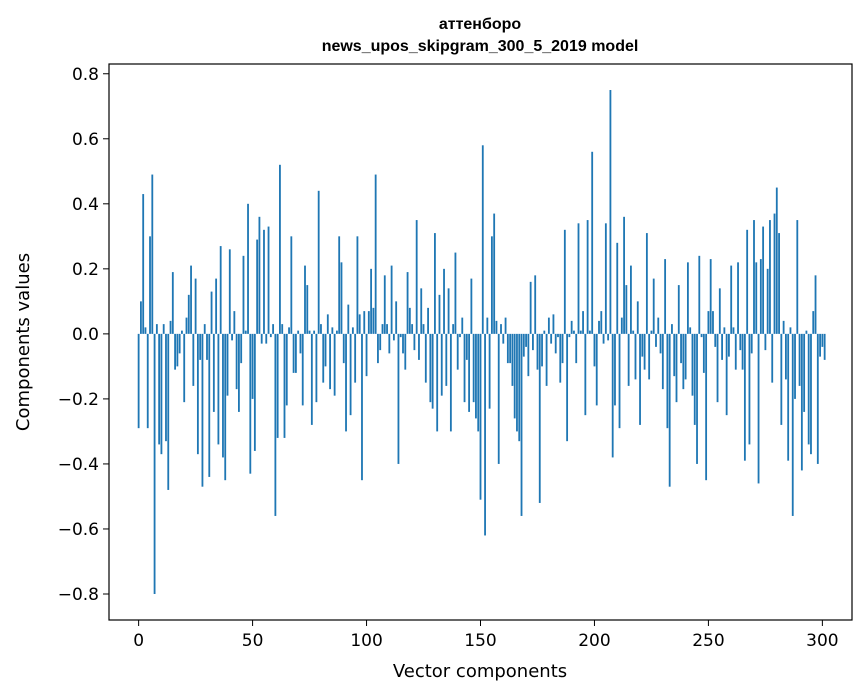 This screenshot has width=867, height=696. Describe the element at coordinates (822, 641) in the screenshot. I see `x-tick-label: 300` at that location.